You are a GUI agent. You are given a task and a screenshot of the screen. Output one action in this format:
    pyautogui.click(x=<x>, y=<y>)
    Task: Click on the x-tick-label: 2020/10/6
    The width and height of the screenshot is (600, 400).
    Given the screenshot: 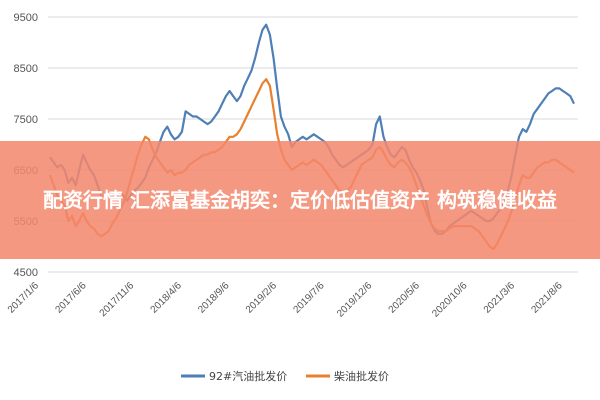 What is the action you would take?
    pyautogui.click(x=450, y=300)
    